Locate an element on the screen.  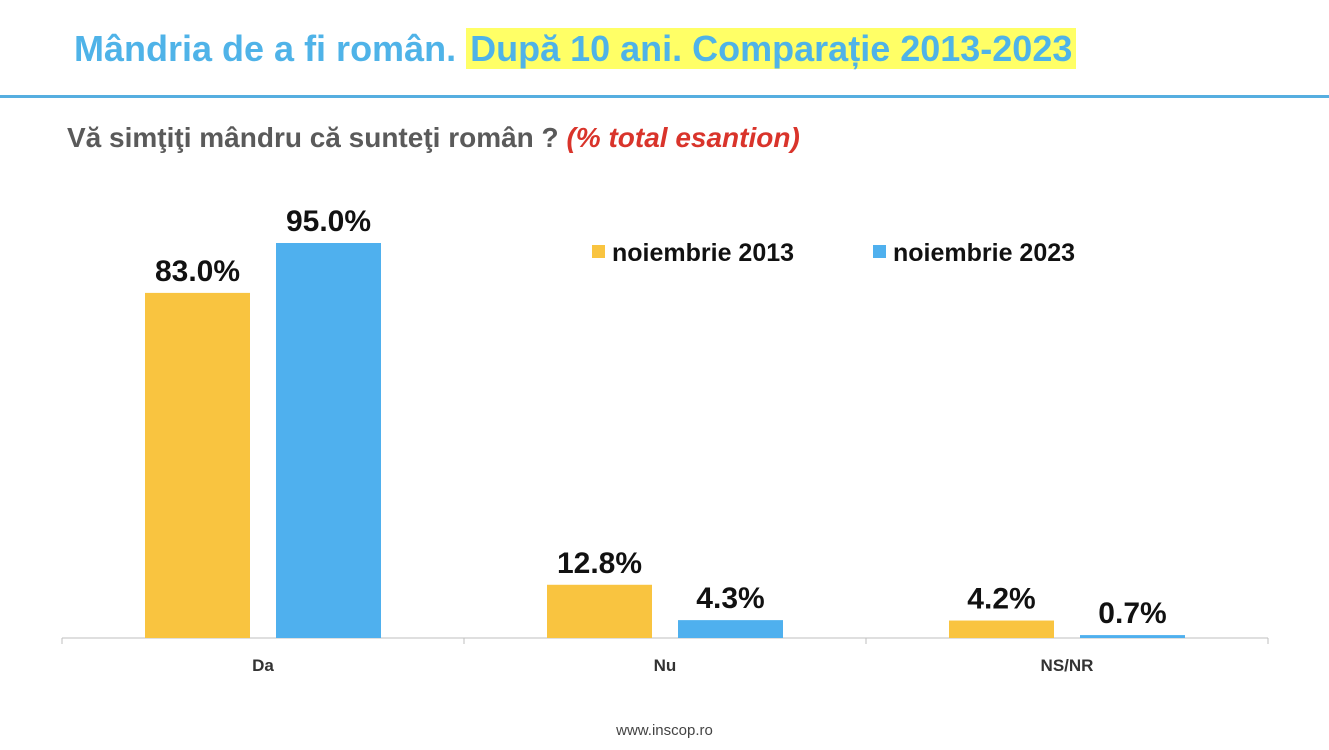
legend-label: noiembrie 2013 is located at coordinates (703, 253).